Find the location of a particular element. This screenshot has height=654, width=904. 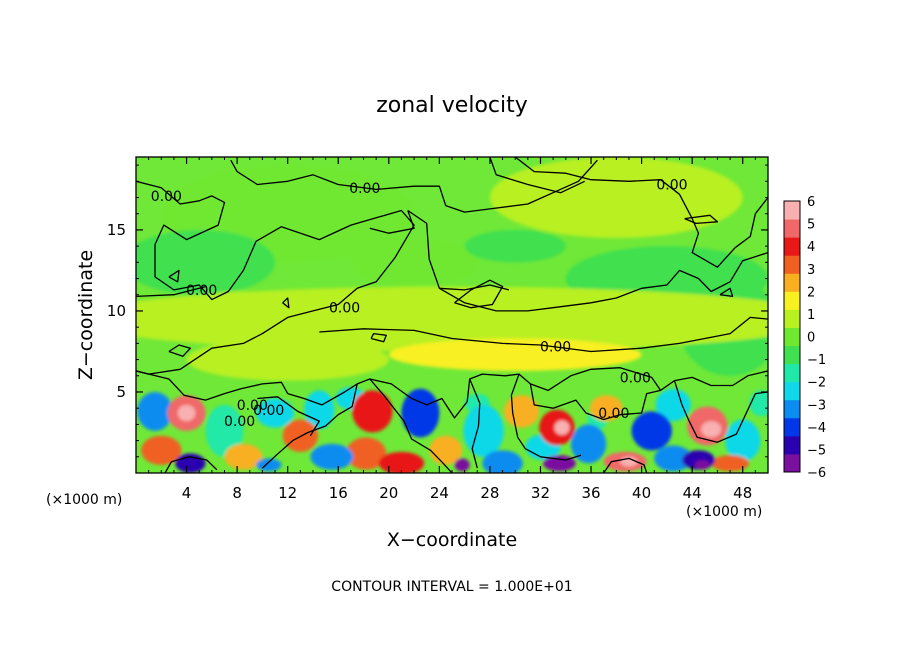

colorbar is located at coordinates (792, 336).